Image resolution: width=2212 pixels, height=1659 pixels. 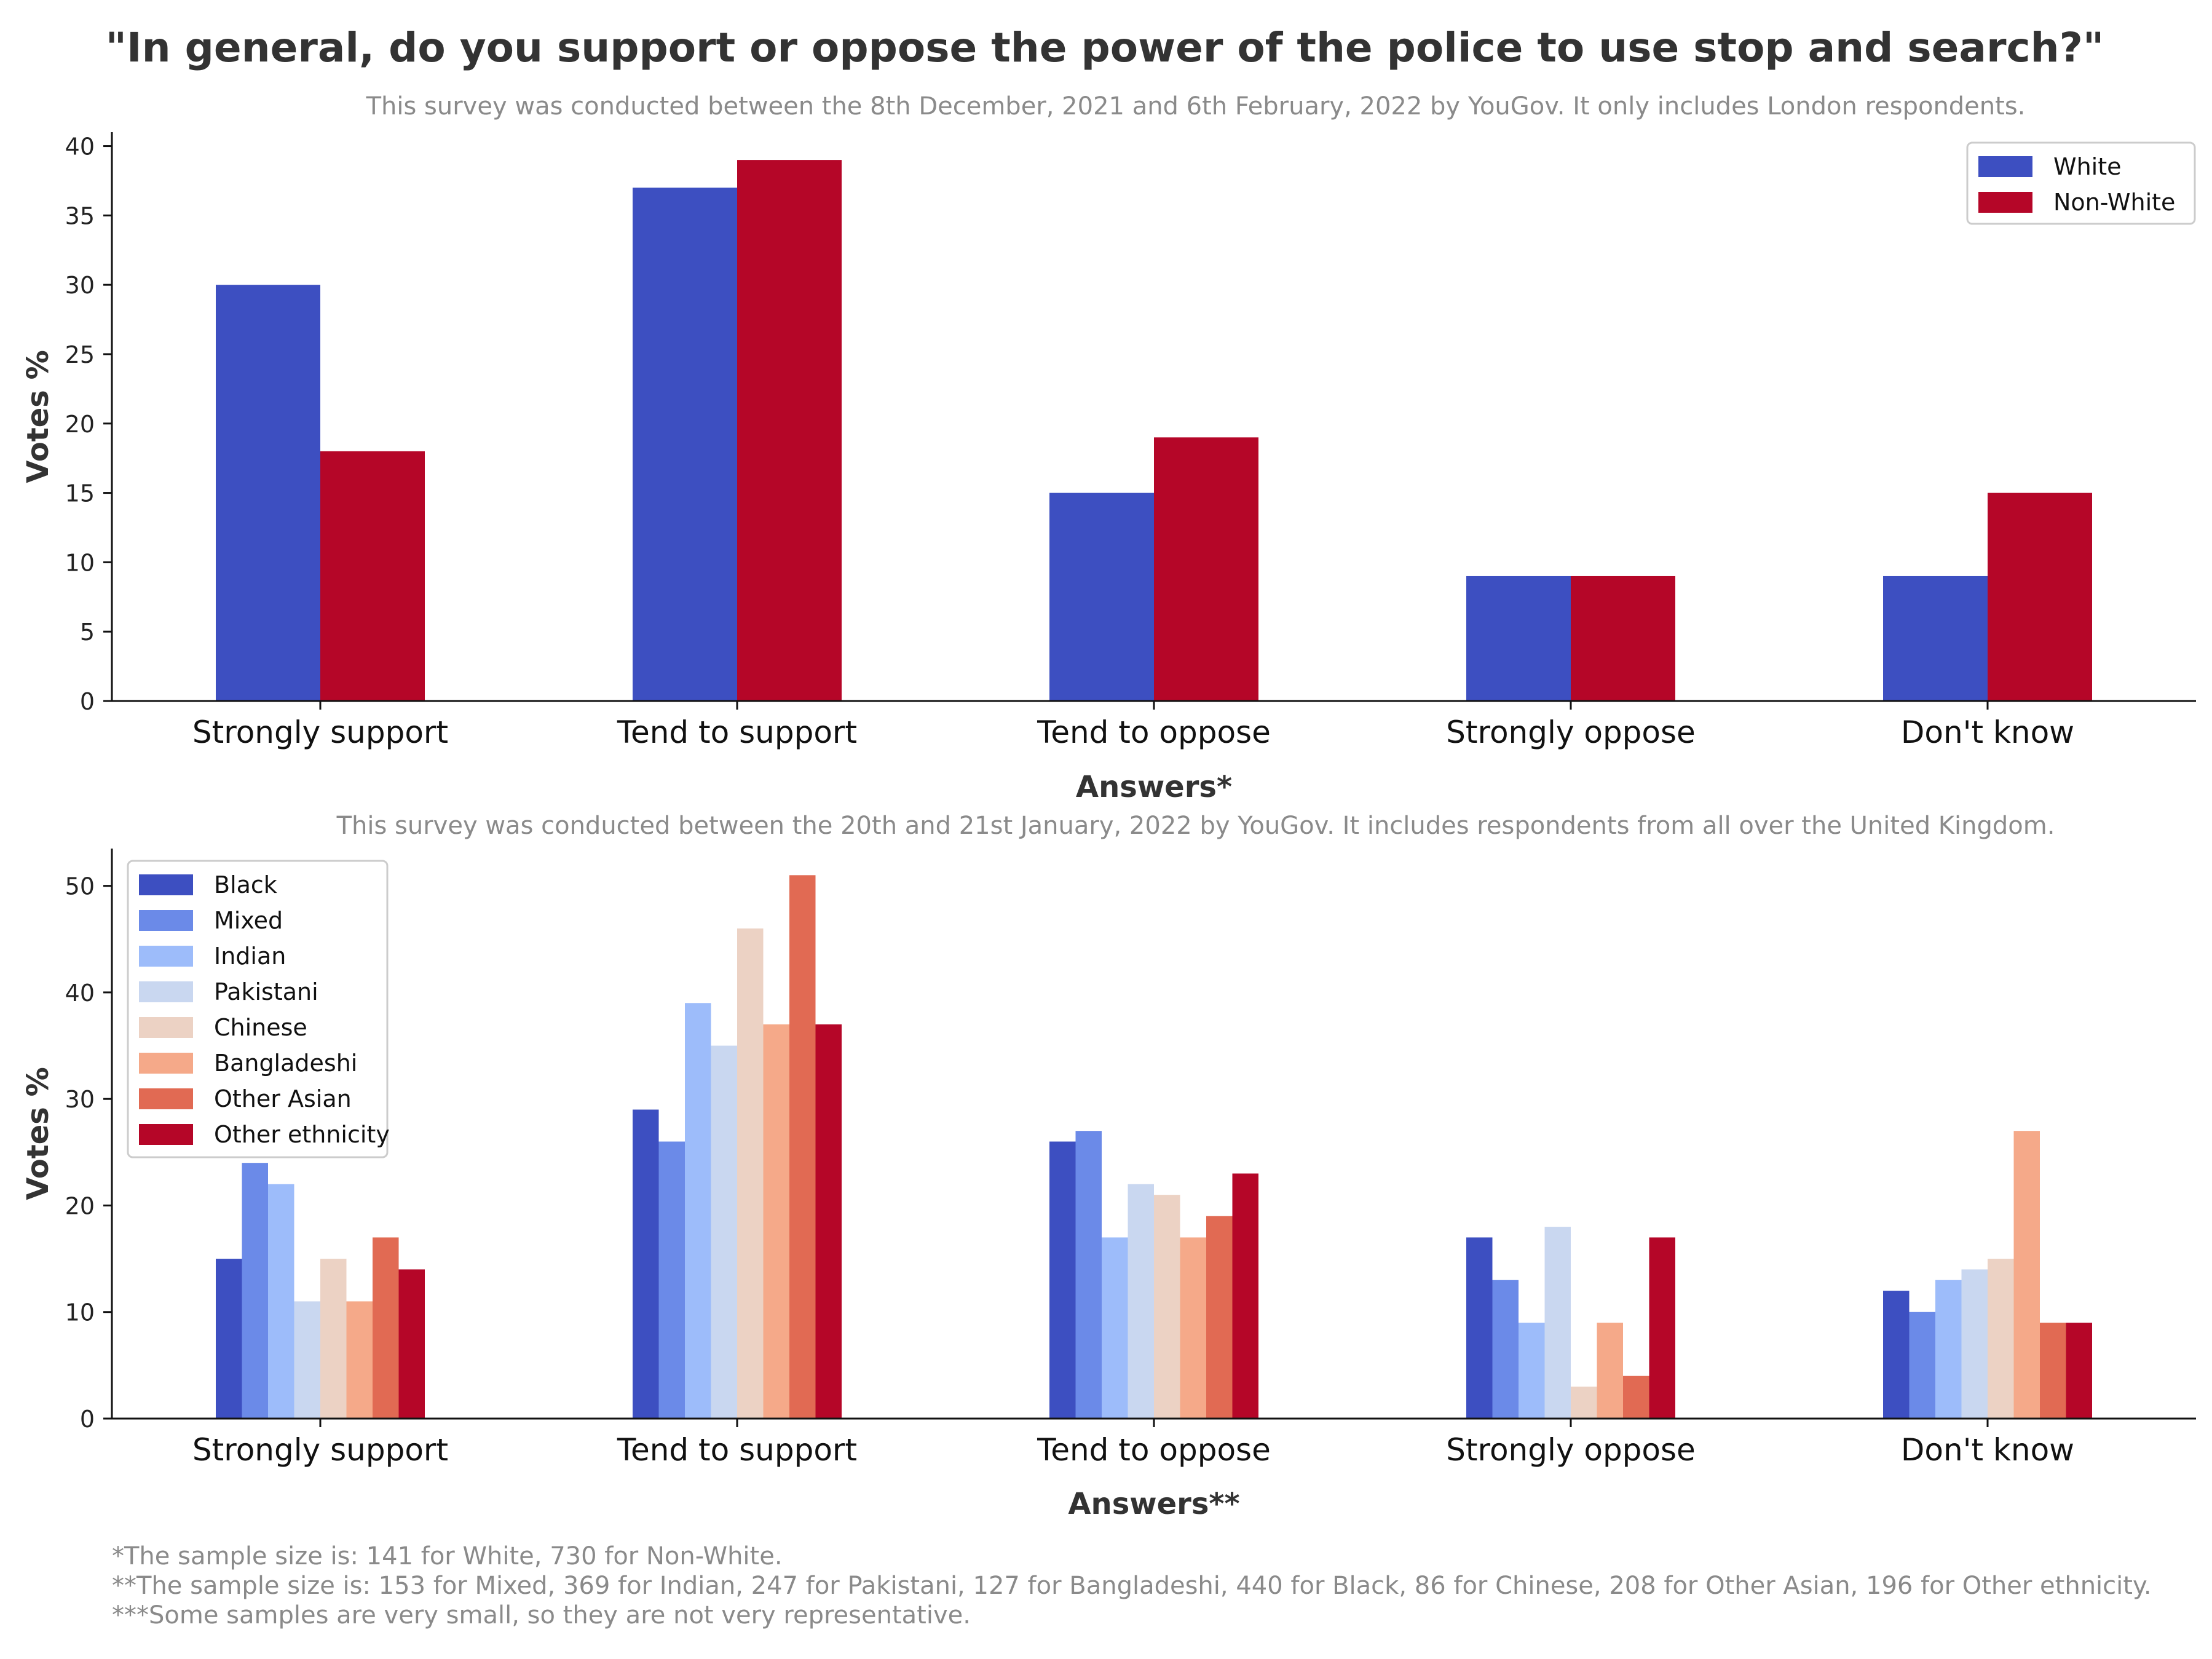 I want to click on y-tick-label: 50, so click(x=80, y=886).